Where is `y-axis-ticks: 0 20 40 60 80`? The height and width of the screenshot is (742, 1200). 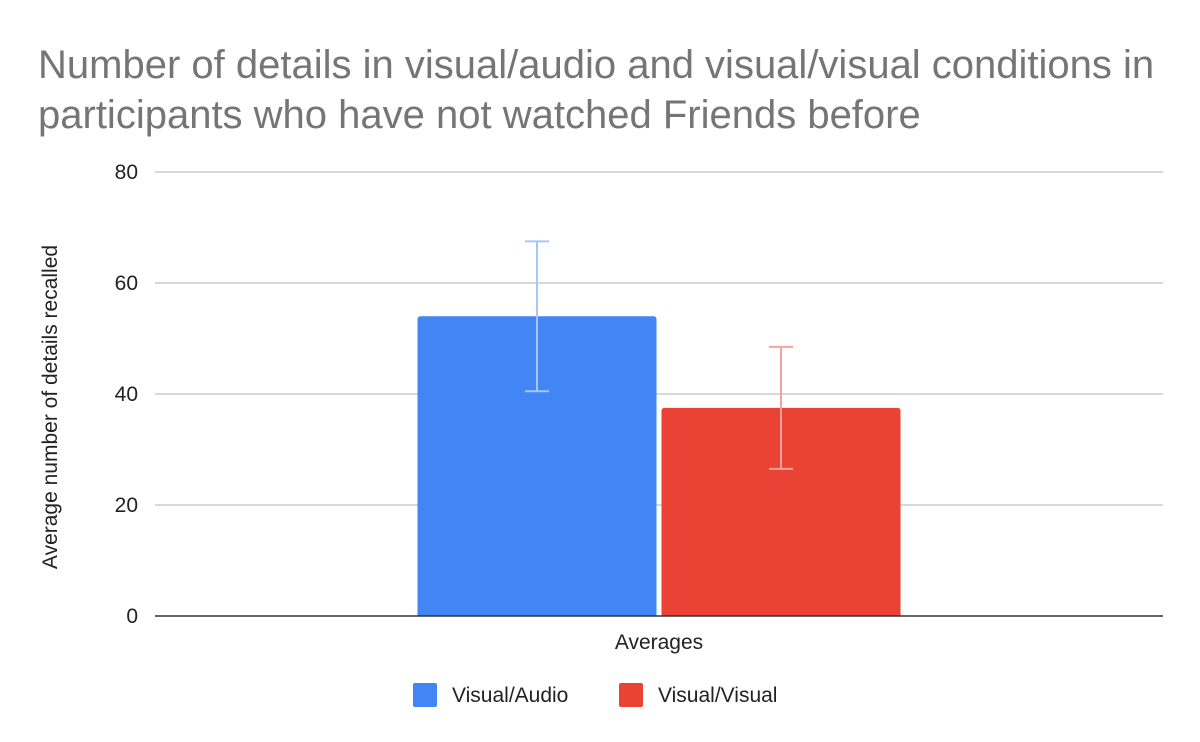
y-axis-ticks: 0 20 40 60 80 is located at coordinates (126, 394).